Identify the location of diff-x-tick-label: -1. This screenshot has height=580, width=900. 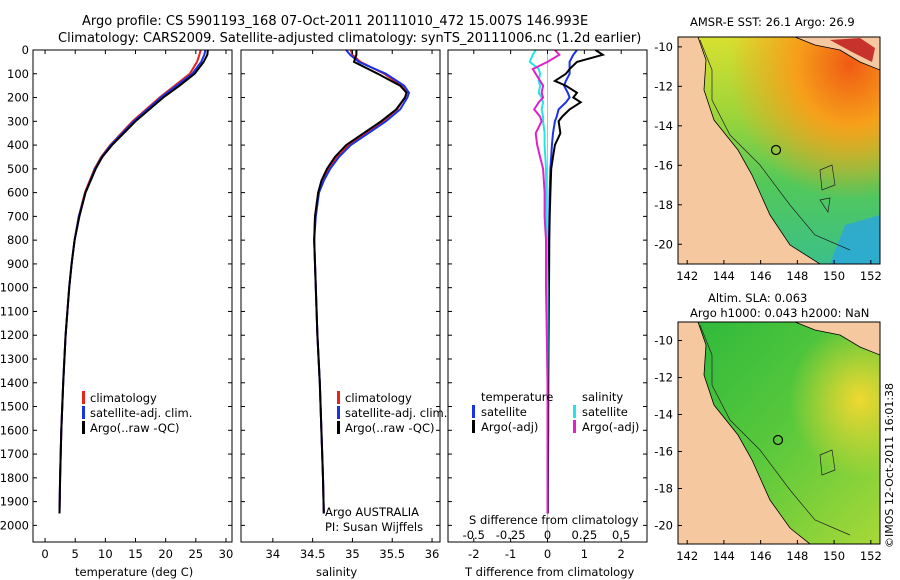
(510, 554).